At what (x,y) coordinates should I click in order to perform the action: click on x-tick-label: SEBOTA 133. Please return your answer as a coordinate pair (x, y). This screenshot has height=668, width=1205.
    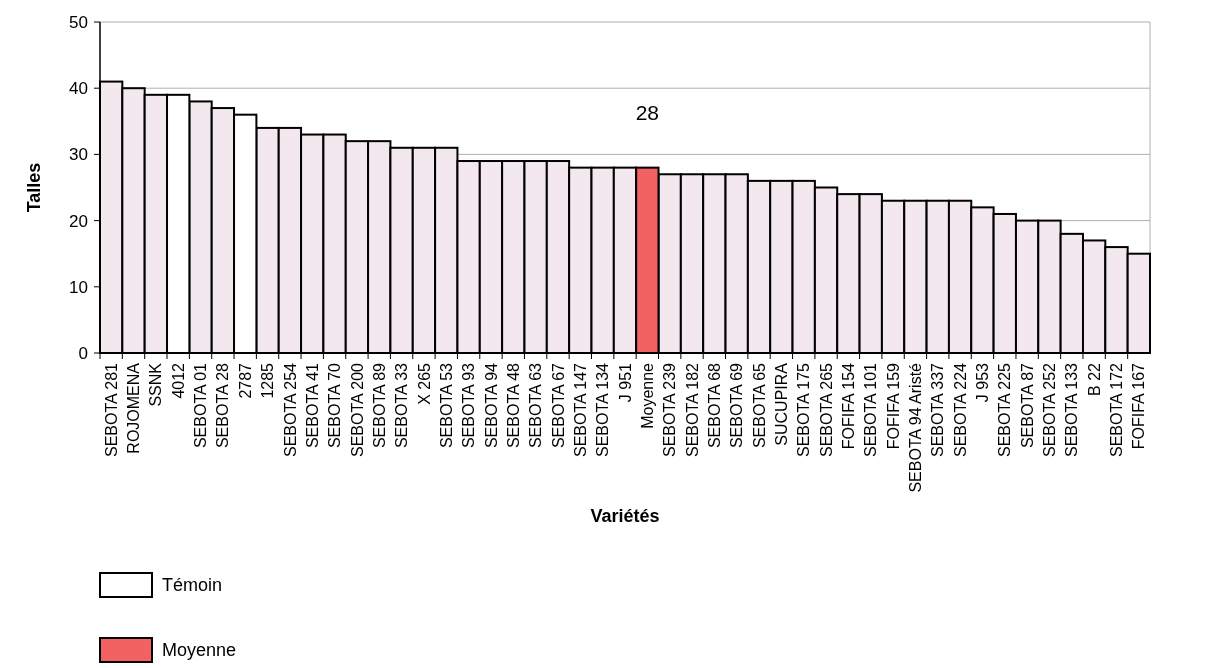
    Looking at the image, I should click on (1072, 409).